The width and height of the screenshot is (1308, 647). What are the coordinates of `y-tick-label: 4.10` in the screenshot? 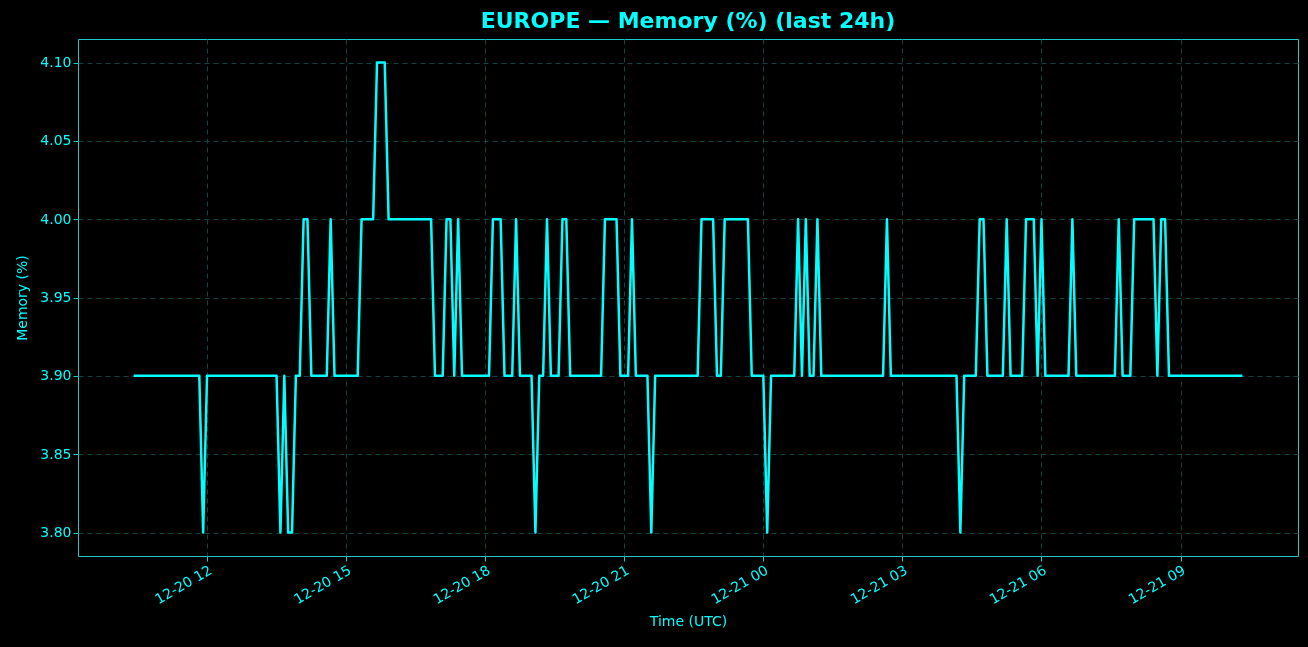 It's located at (56, 62).